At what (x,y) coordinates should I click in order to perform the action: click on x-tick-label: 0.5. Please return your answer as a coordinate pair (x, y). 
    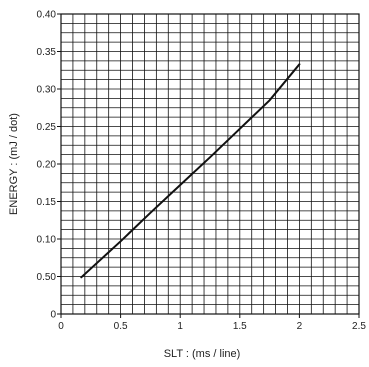
    Looking at the image, I should click on (121, 326).